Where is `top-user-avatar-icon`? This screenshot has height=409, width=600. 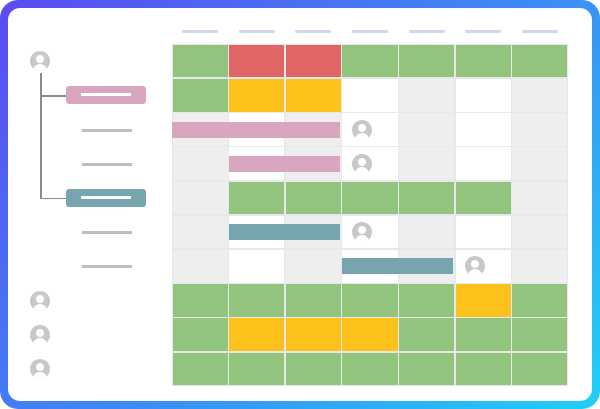
top-user-avatar-icon is located at coordinates (40, 61).